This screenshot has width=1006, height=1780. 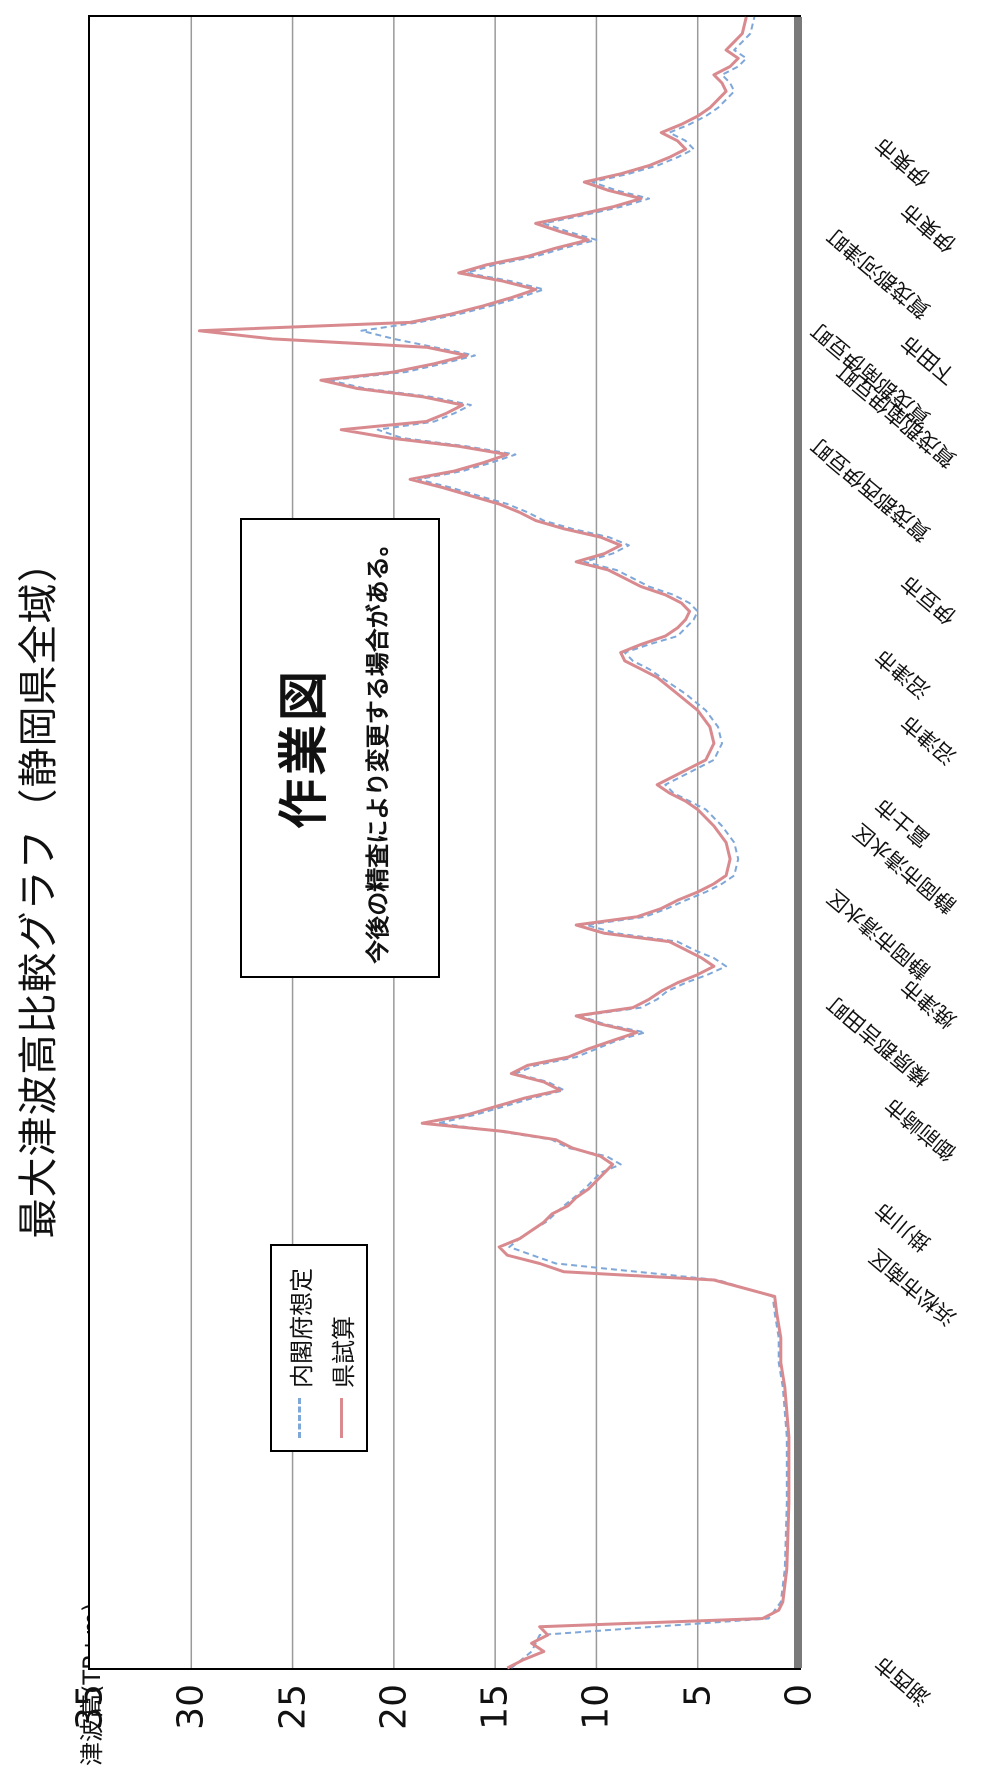 What do you see at coordinates (495, 1707) in the screenshot?
I see `y-tick-label: 15` at bounding box center [495, 1707].